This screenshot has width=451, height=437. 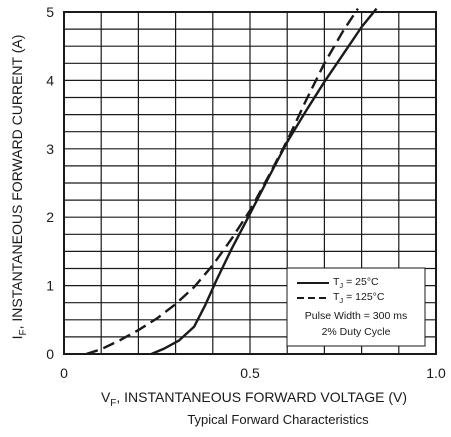 I want to click on x-axis-title: VF, INSTANTANEOUS FORWARD VOLTAGE (V), so click(x=254, y=399).